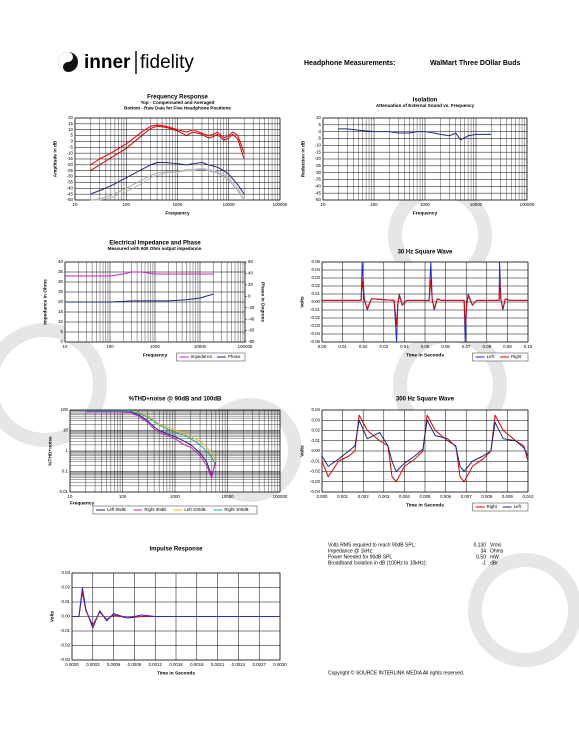 This screenshot has height=752, width=579. Describe the element at coordinates (425, 505) in the screenshot. I see `x-axis-label: Time in Seconds` at that location.